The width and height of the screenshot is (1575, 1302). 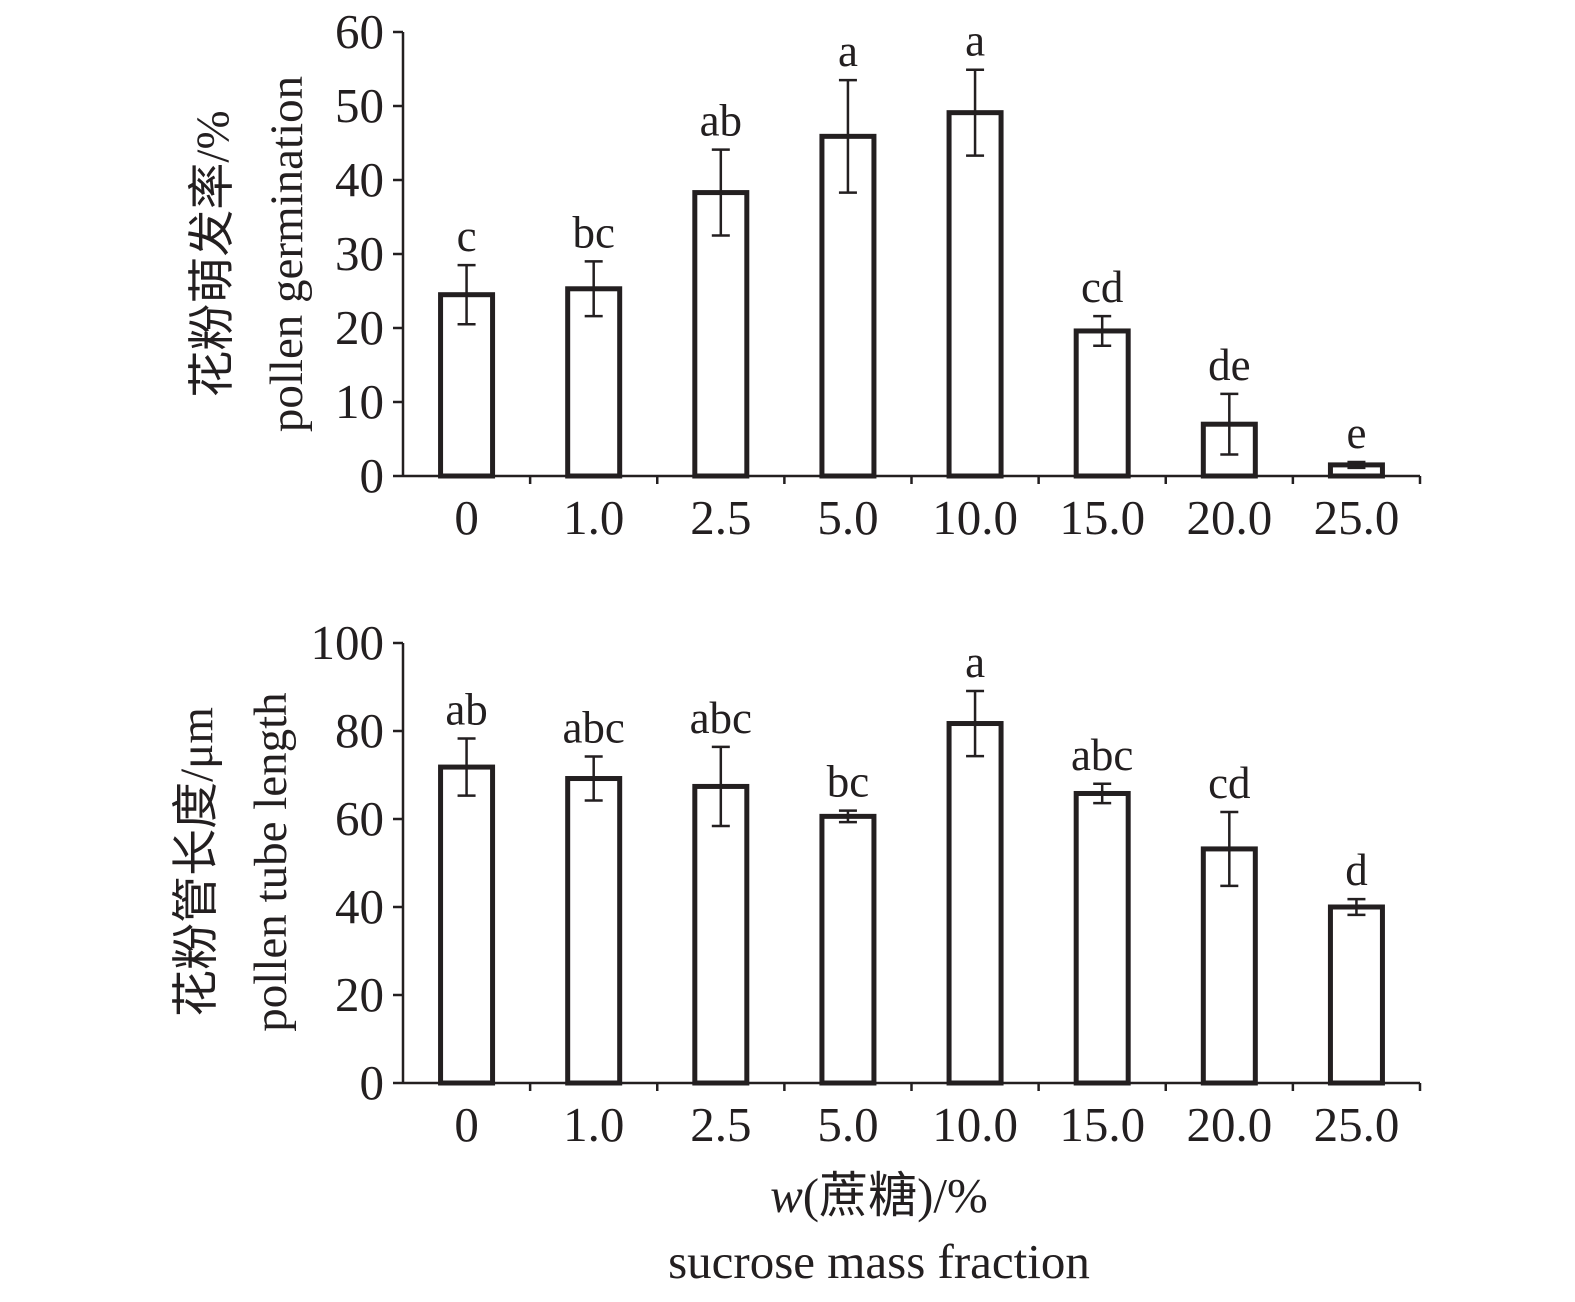 What do you see at coordinates (359, 401) in the screenshot?
I see `germination-y-tick-label: 10` at bounding box center [359, 401].